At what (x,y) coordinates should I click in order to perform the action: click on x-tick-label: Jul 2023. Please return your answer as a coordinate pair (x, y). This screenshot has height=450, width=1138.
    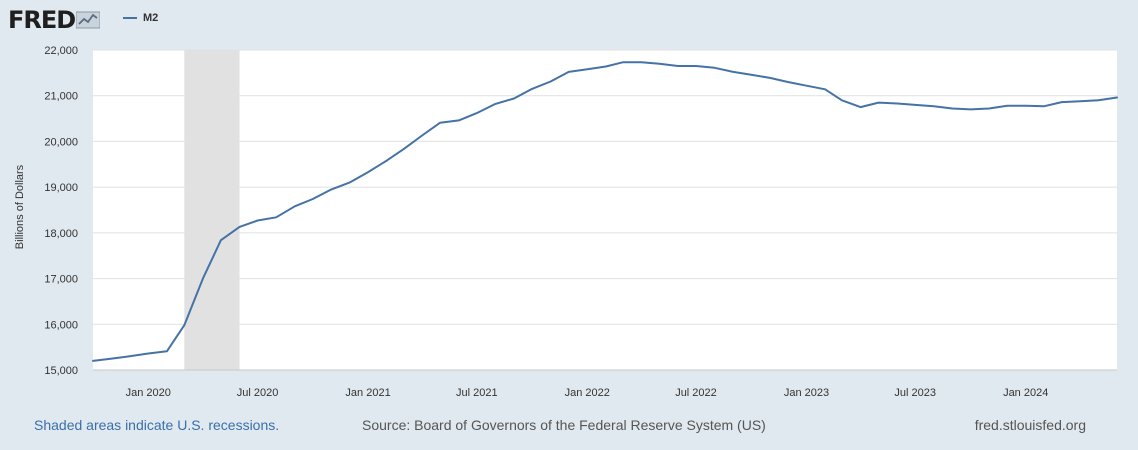
    Looking at the image, I should click on (915, 393).